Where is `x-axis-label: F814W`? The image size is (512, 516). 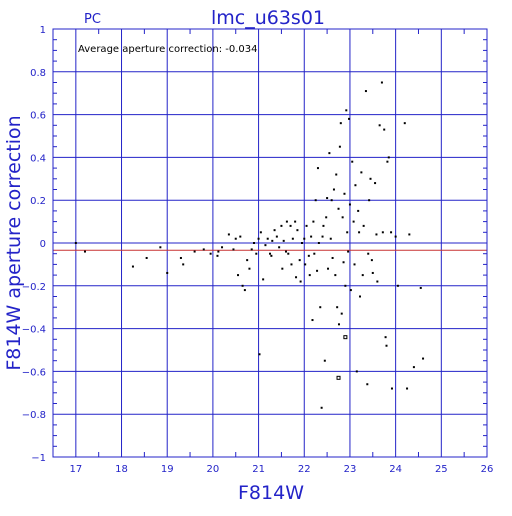 x-axis-label: F814W is located at coordinates (271, 493).